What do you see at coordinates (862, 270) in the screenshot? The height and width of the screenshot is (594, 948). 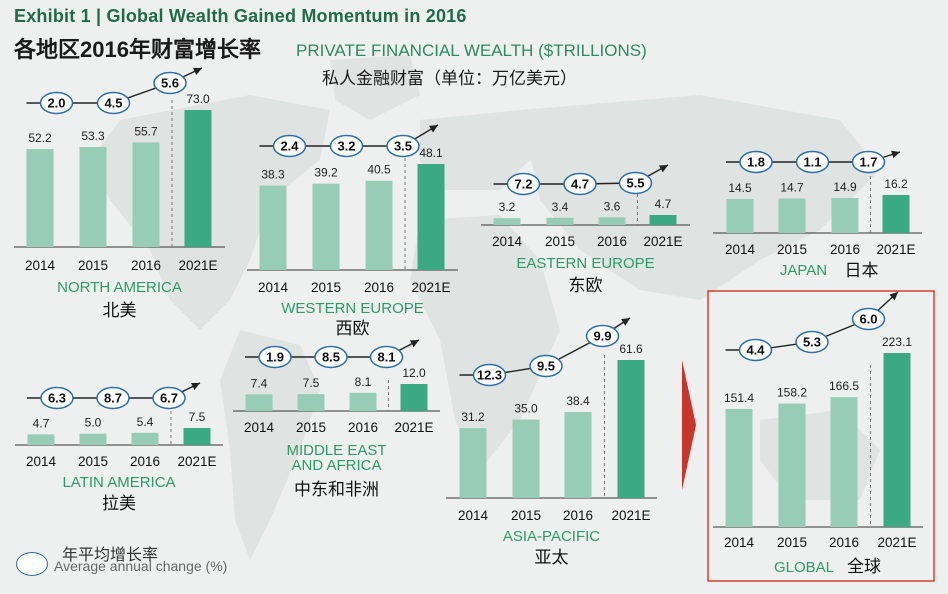 I see `region-label-cn: 日本` at bounding box center [862, 270].